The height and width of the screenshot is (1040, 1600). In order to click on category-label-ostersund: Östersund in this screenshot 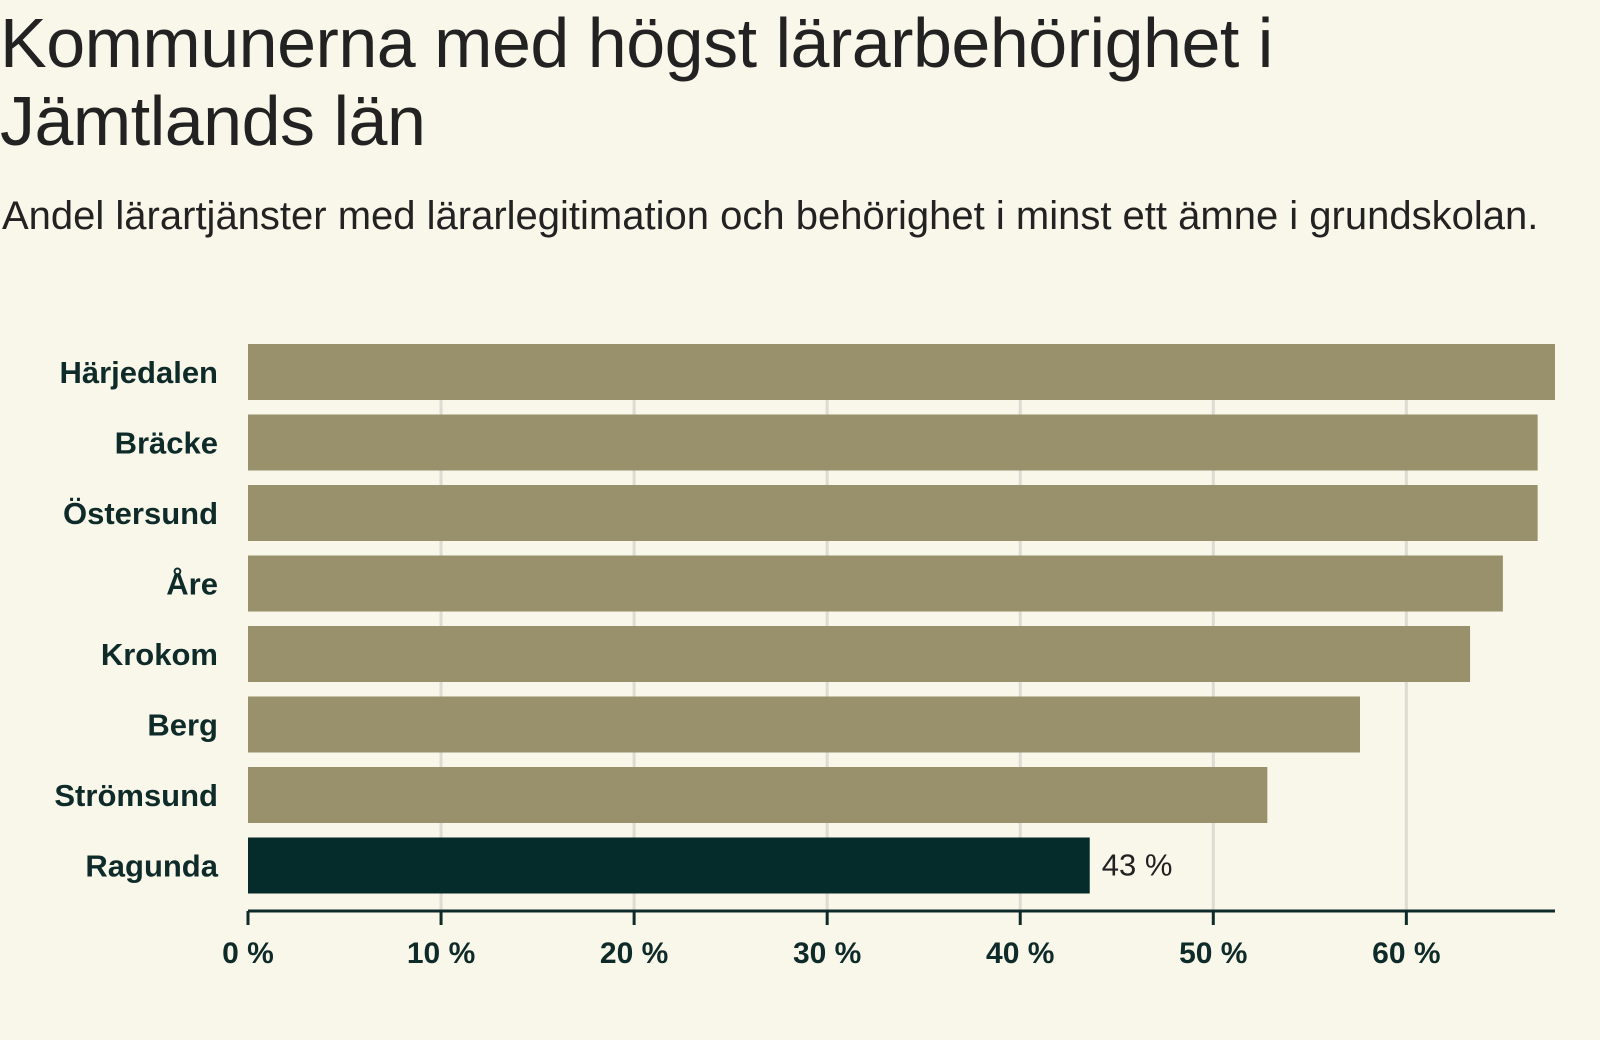, I will do `click(140, 513)`.